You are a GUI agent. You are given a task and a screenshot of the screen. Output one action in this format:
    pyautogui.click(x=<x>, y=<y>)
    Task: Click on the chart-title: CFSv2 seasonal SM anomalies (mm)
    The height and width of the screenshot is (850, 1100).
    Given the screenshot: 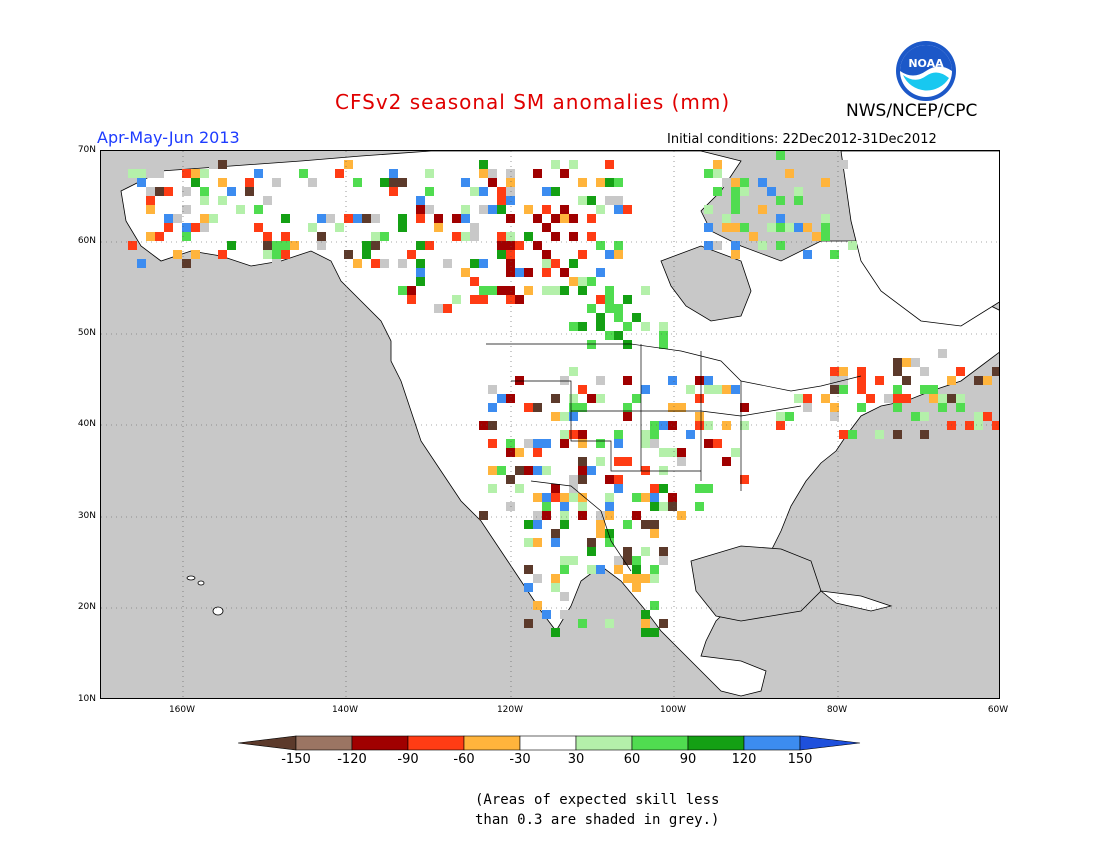 What is the action you would take?
    pyautogui.click(x=533, y=102)
    